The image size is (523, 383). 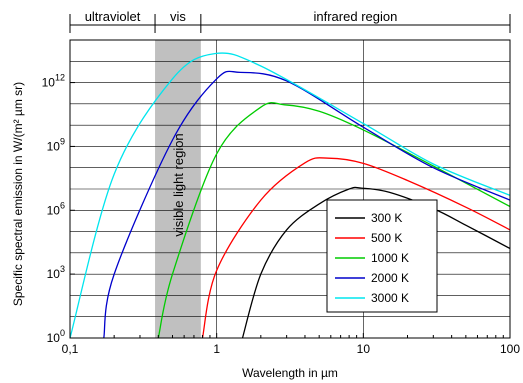 I want to click on legend: 300 K 500 K 1000 K 2000 K 3000 K, so click(x=382, y=256).